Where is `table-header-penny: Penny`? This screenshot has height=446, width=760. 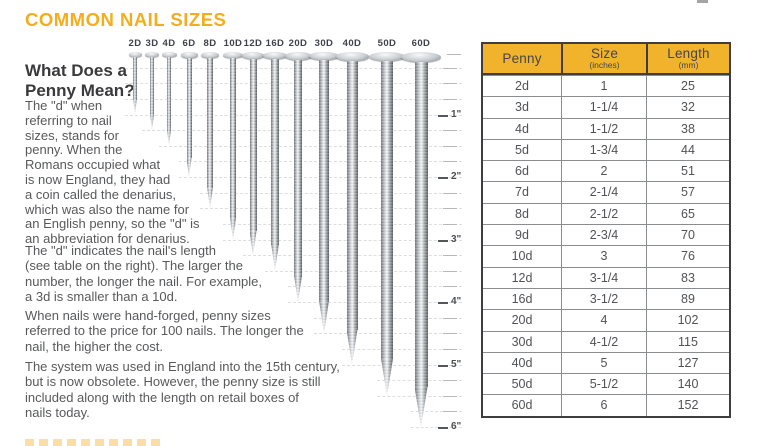 table-header-penny: Penny is located at coordinates (522, 58).